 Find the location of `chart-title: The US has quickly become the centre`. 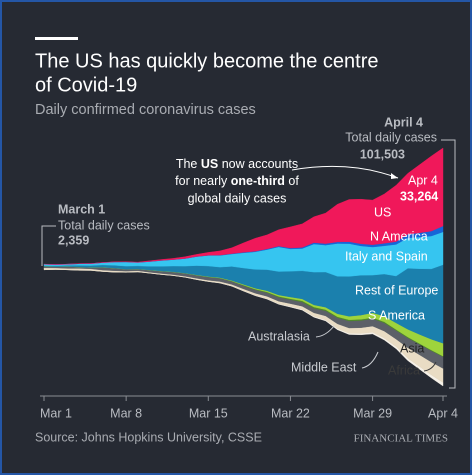

chart-title: The US has quickly become the centre is located at coordinates (207, 61).